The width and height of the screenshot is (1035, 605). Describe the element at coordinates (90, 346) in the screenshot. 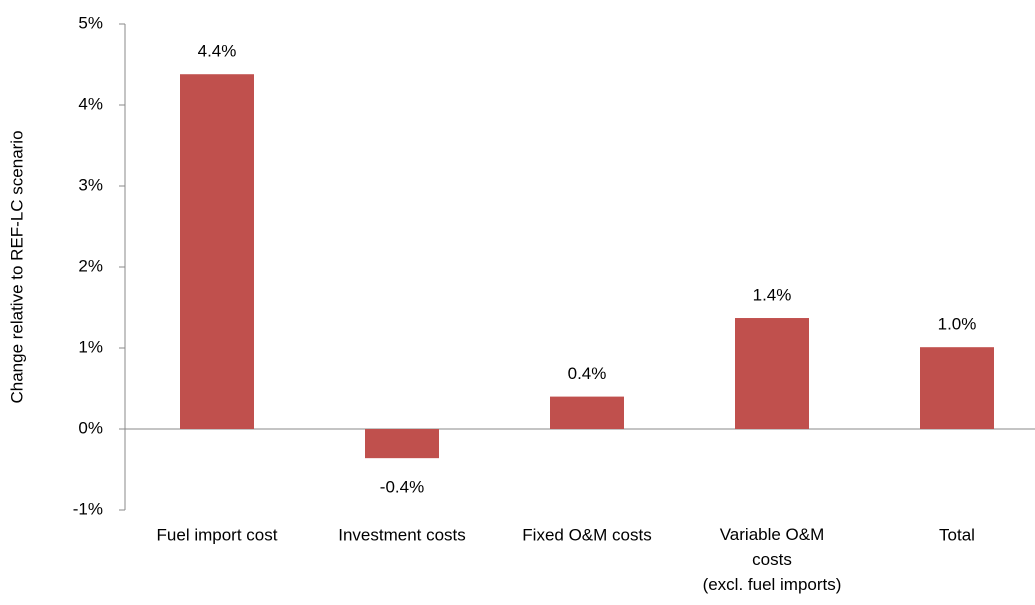

I see `y-tick-label: 1%` at that location.